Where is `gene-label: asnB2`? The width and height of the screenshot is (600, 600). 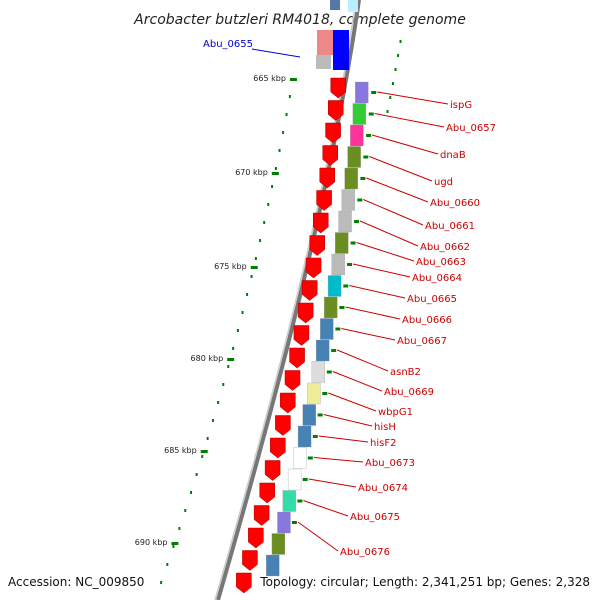 gene-label: asnB2 is located at coordinates (405, 372).